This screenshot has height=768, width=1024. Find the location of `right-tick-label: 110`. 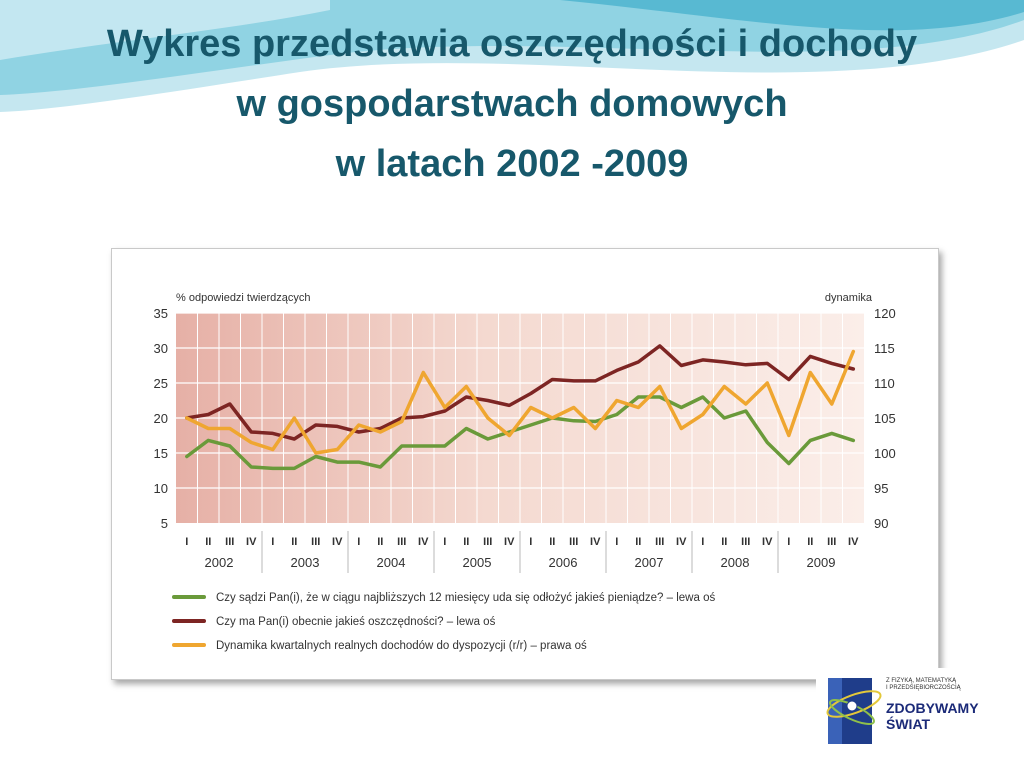

right-tick-label: 110 is located at coordinates (884, 383).